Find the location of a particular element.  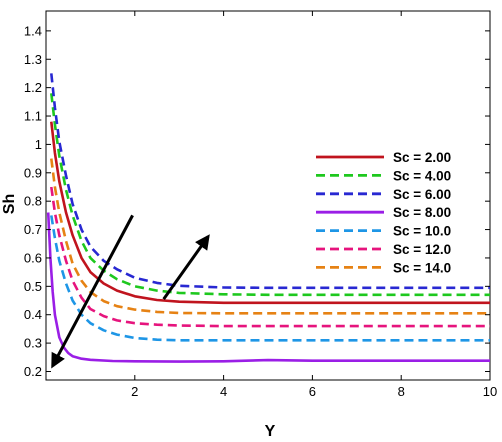

y-tick-label: 1.3 is located at coordinates (33, 59).